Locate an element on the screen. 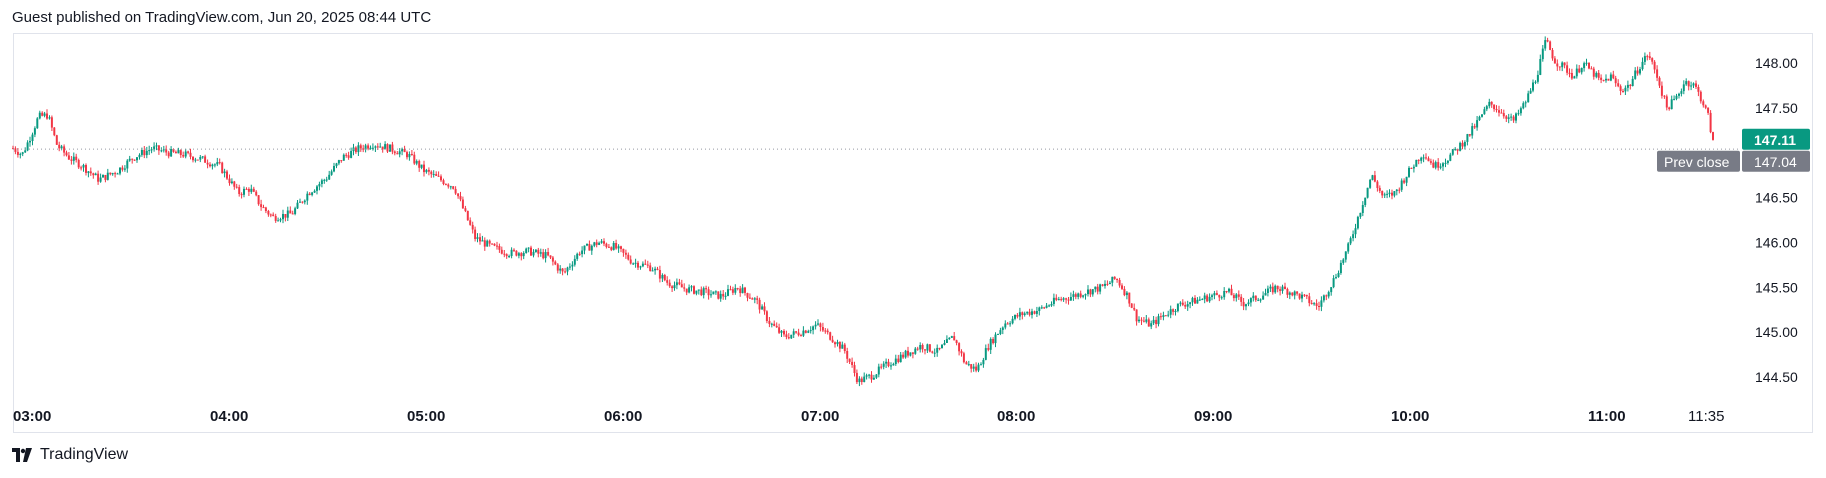  tradingview-brand: TradingView is located at coordinates (70, 455).